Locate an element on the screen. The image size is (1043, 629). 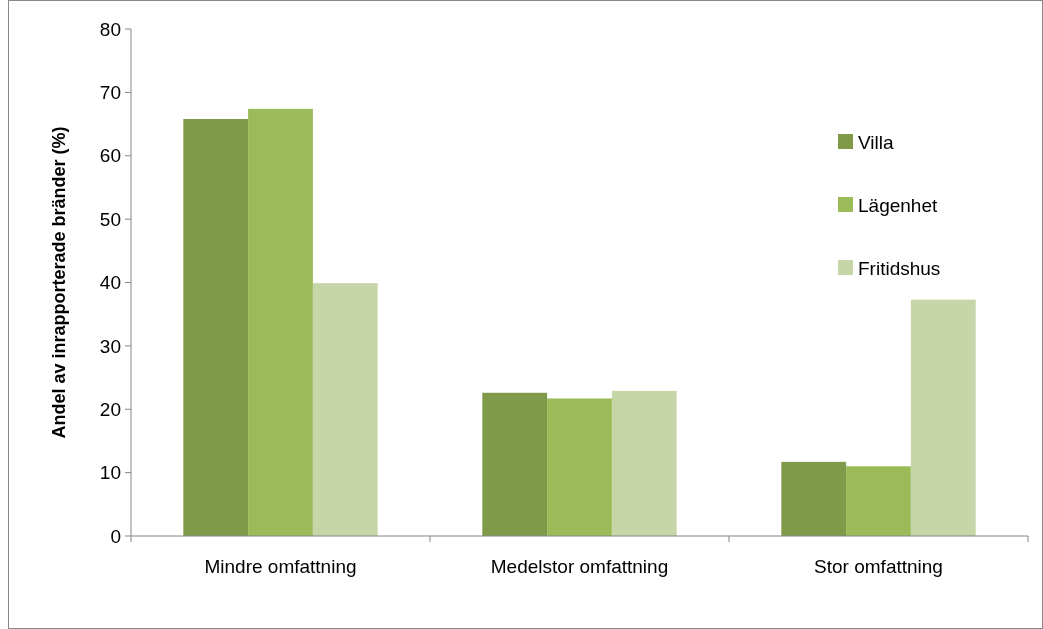
legend-label: Villa is located at coordinates (876, 142).